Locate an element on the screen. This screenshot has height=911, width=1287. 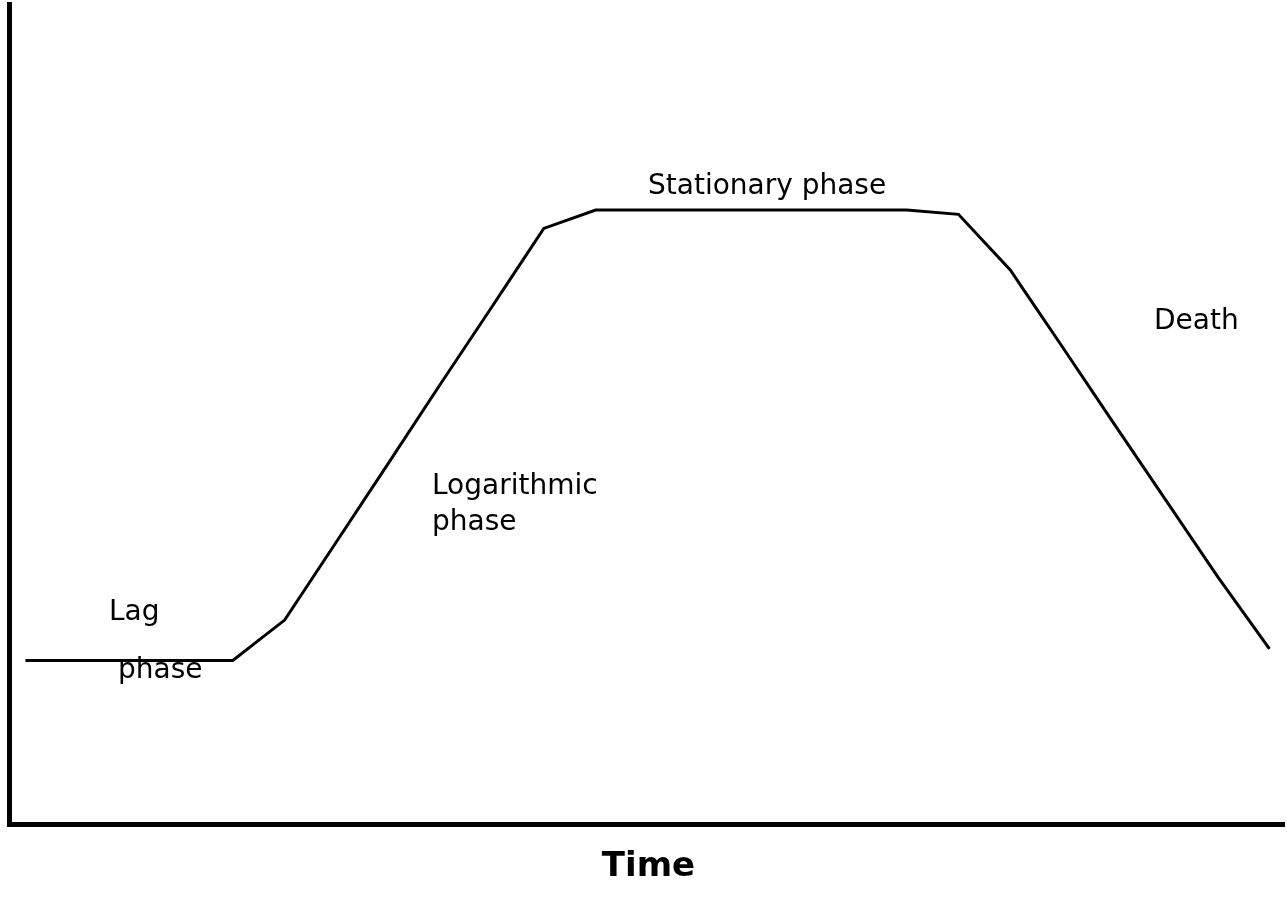
annotation: Lag is located at coordinates (134, 610).